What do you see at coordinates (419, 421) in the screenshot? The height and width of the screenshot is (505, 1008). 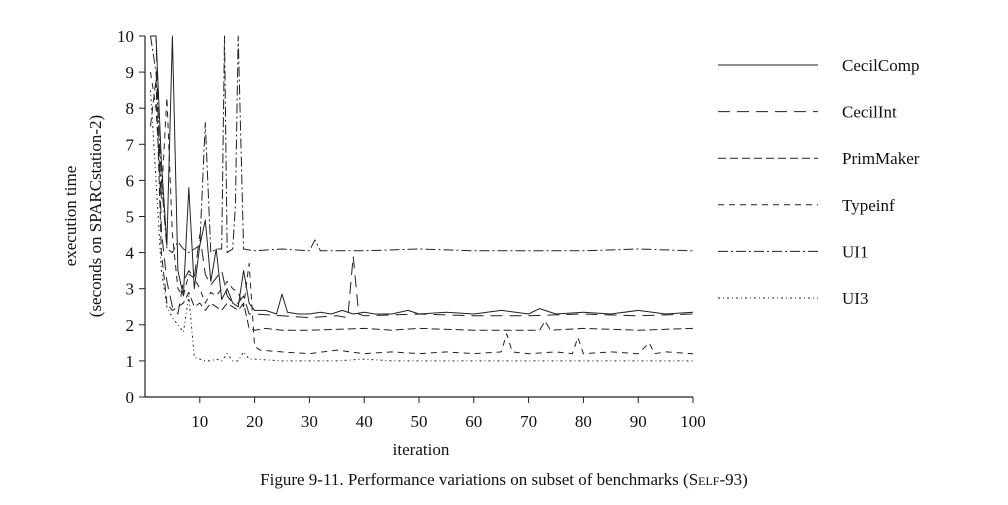 I see `x-tick-label: 50` at bounding box center [419, 421].